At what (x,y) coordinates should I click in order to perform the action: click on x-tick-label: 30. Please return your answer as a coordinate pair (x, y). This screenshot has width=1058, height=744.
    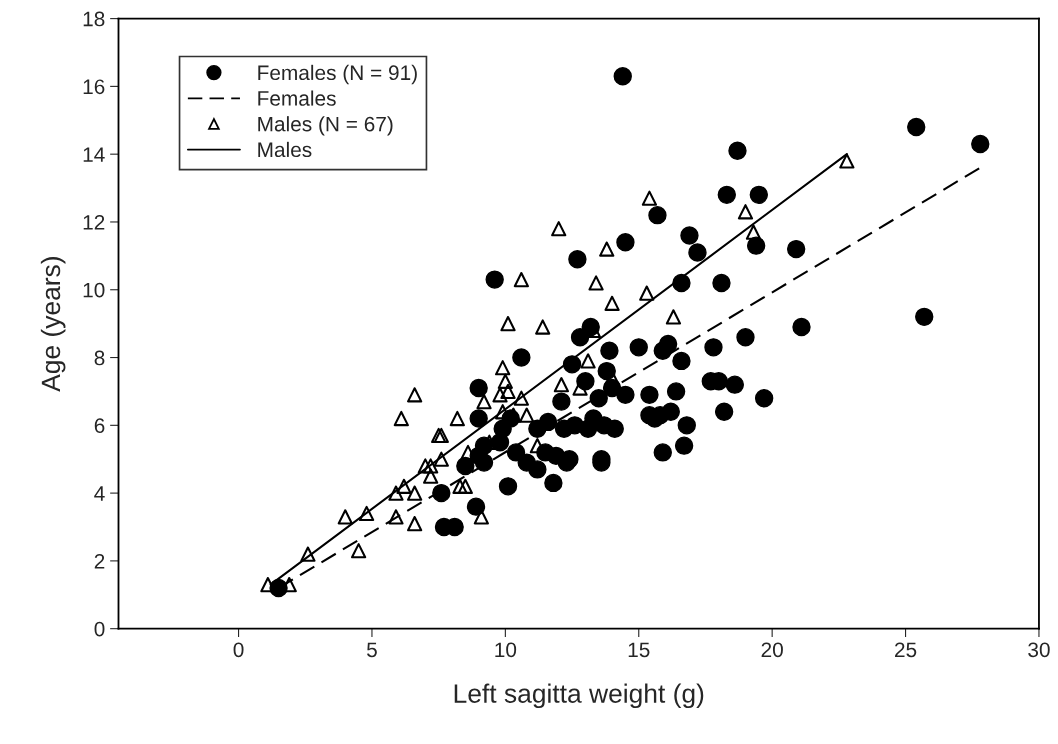
    Looking at the image, I should click on (1039, 650).